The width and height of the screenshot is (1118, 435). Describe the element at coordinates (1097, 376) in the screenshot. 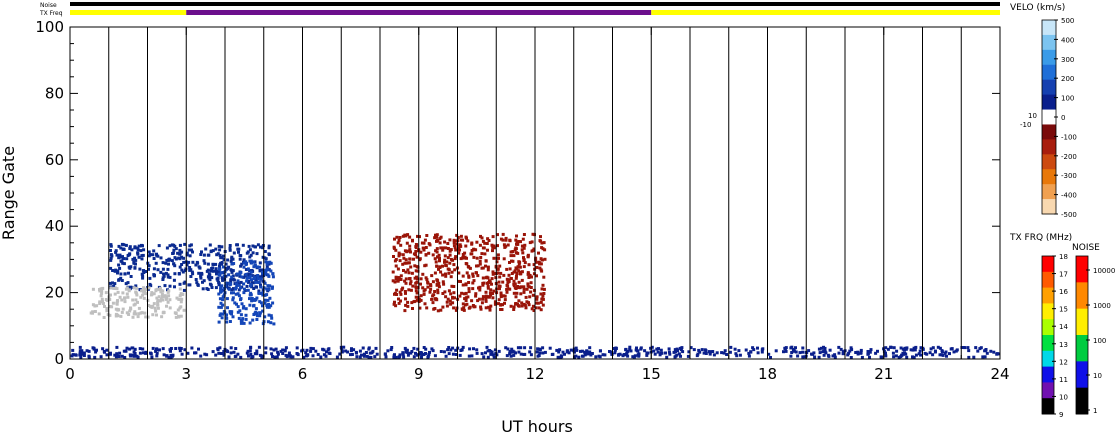

I see `noise-tick-label: 10` at that location.